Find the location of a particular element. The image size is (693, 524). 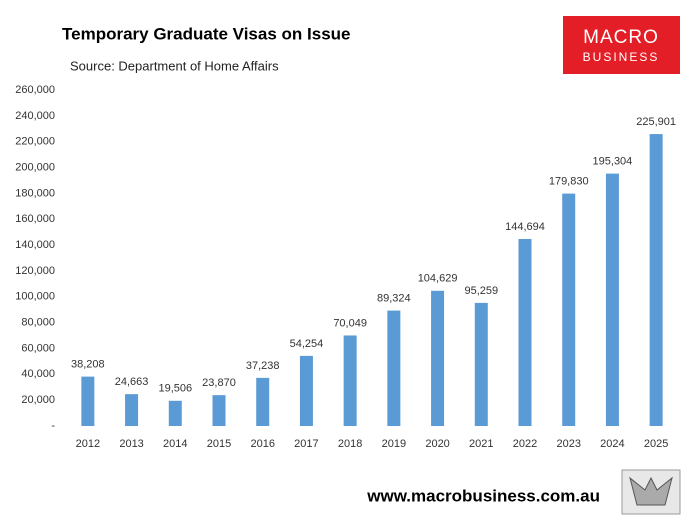

y-tick-label: 160,000 is located at coordinates (35, 219).